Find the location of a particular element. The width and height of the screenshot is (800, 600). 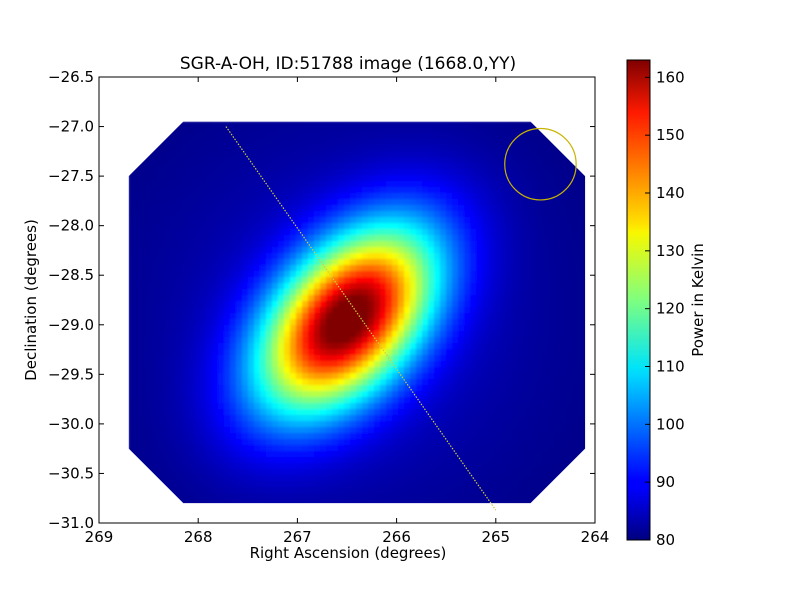

y-tick-label: −26.5 is located at coordinates (71, 77).